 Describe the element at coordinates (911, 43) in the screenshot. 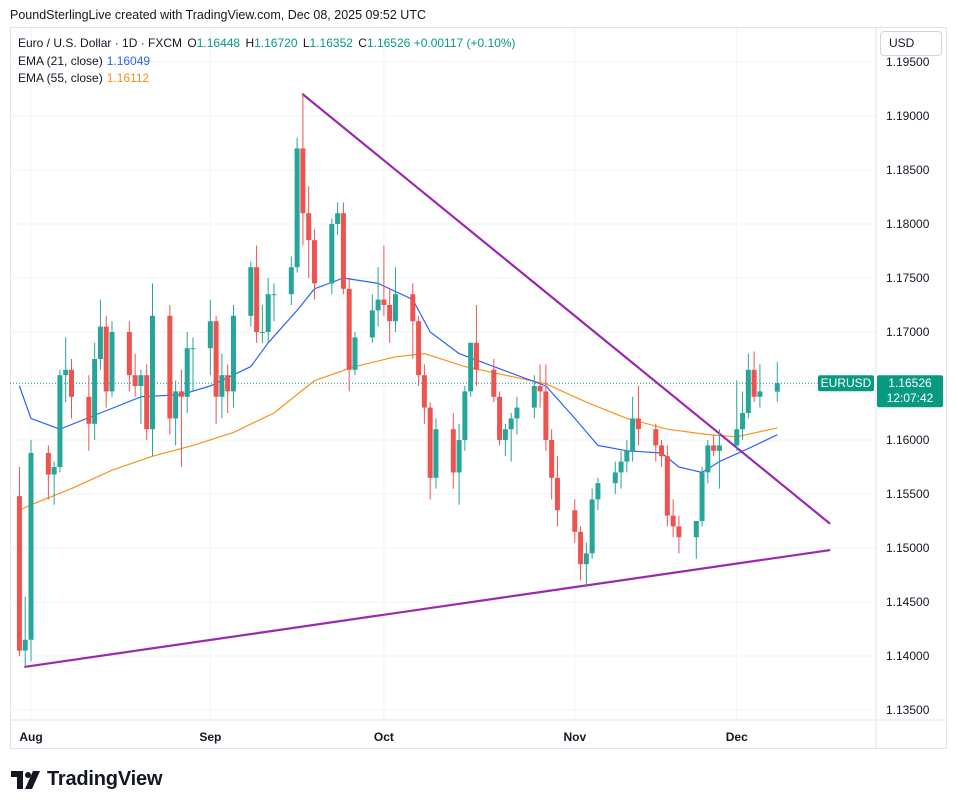

I see `currency-button: USD` at that location.